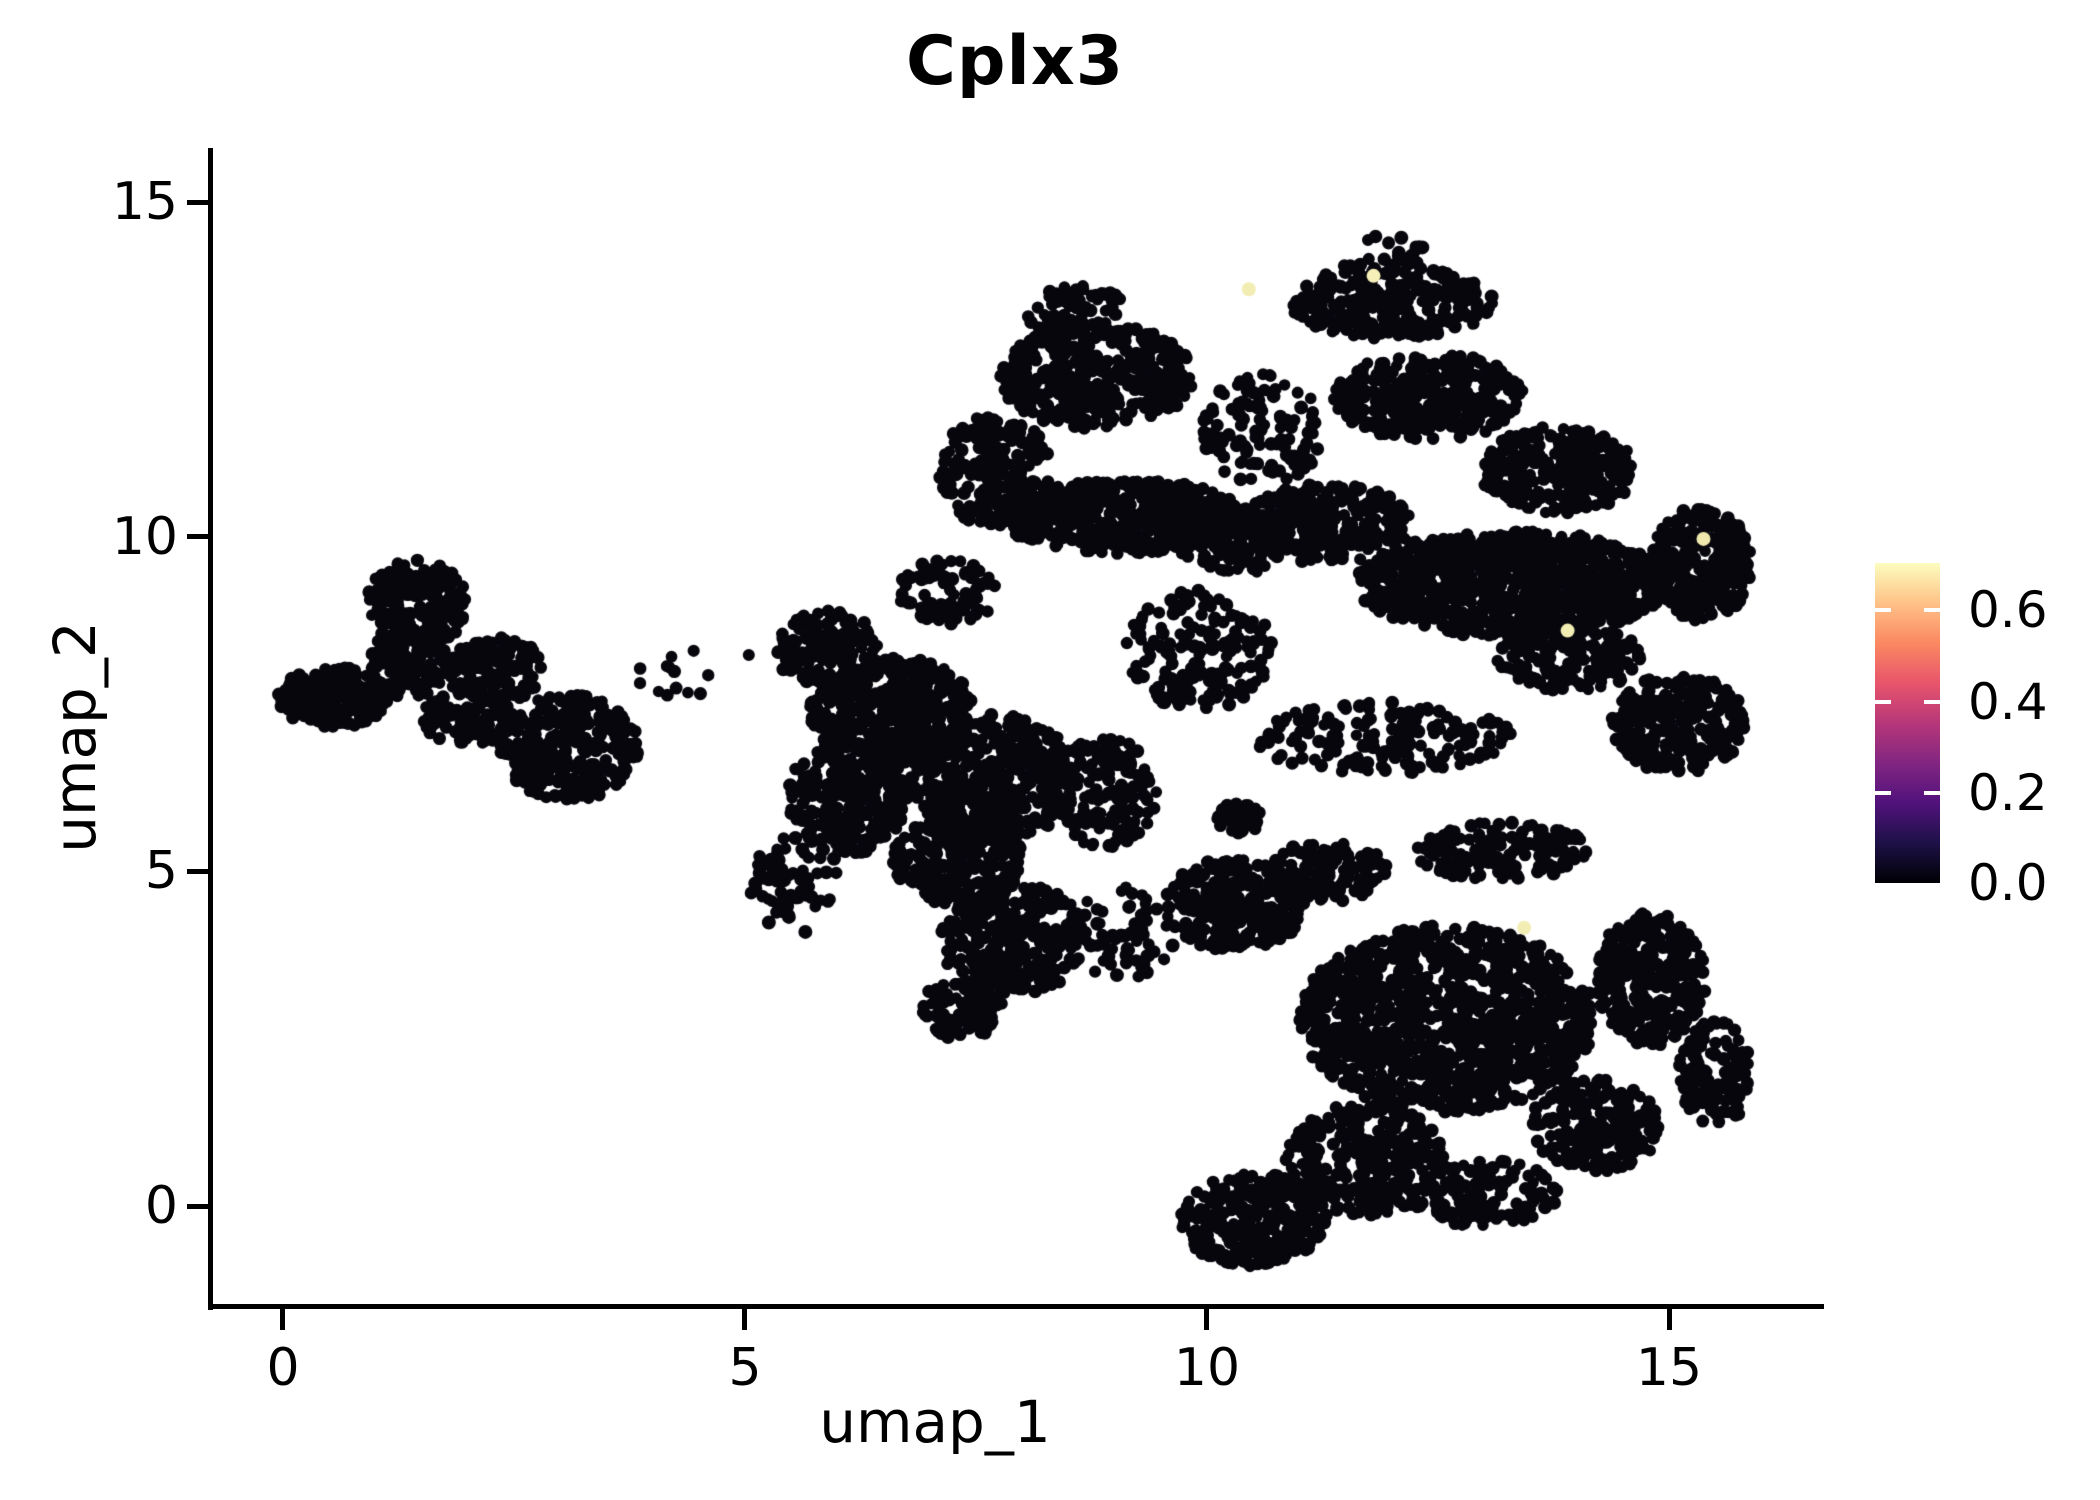 Image resolution: width=2100 pixels, height=1500 pixels. What do you see at coordinates (2008, 793) in the screenshot?
I see `colorbar-label: 0.2` at bounding box center [2008, 793].